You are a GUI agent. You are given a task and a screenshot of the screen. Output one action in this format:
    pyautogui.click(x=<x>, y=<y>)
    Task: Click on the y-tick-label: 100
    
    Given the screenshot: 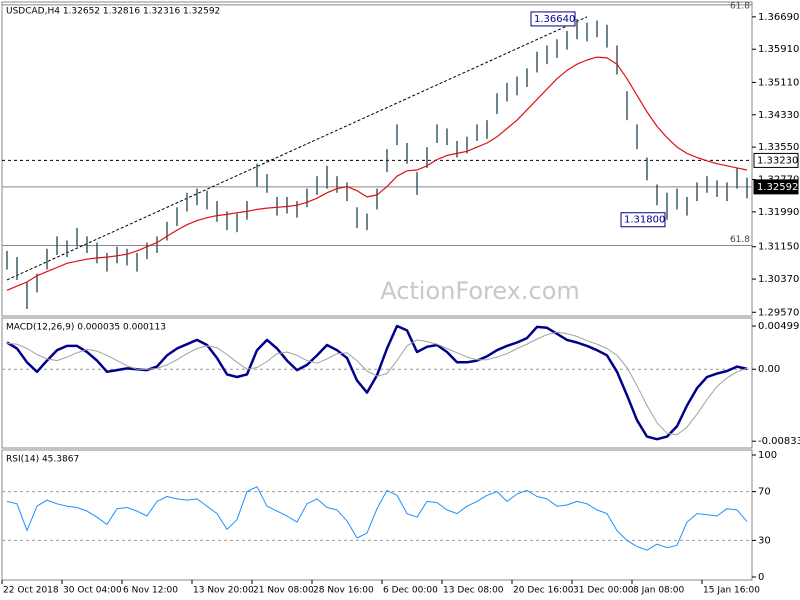 What is the action you would take?
    pyautogui.click(x=767, y=455)
    